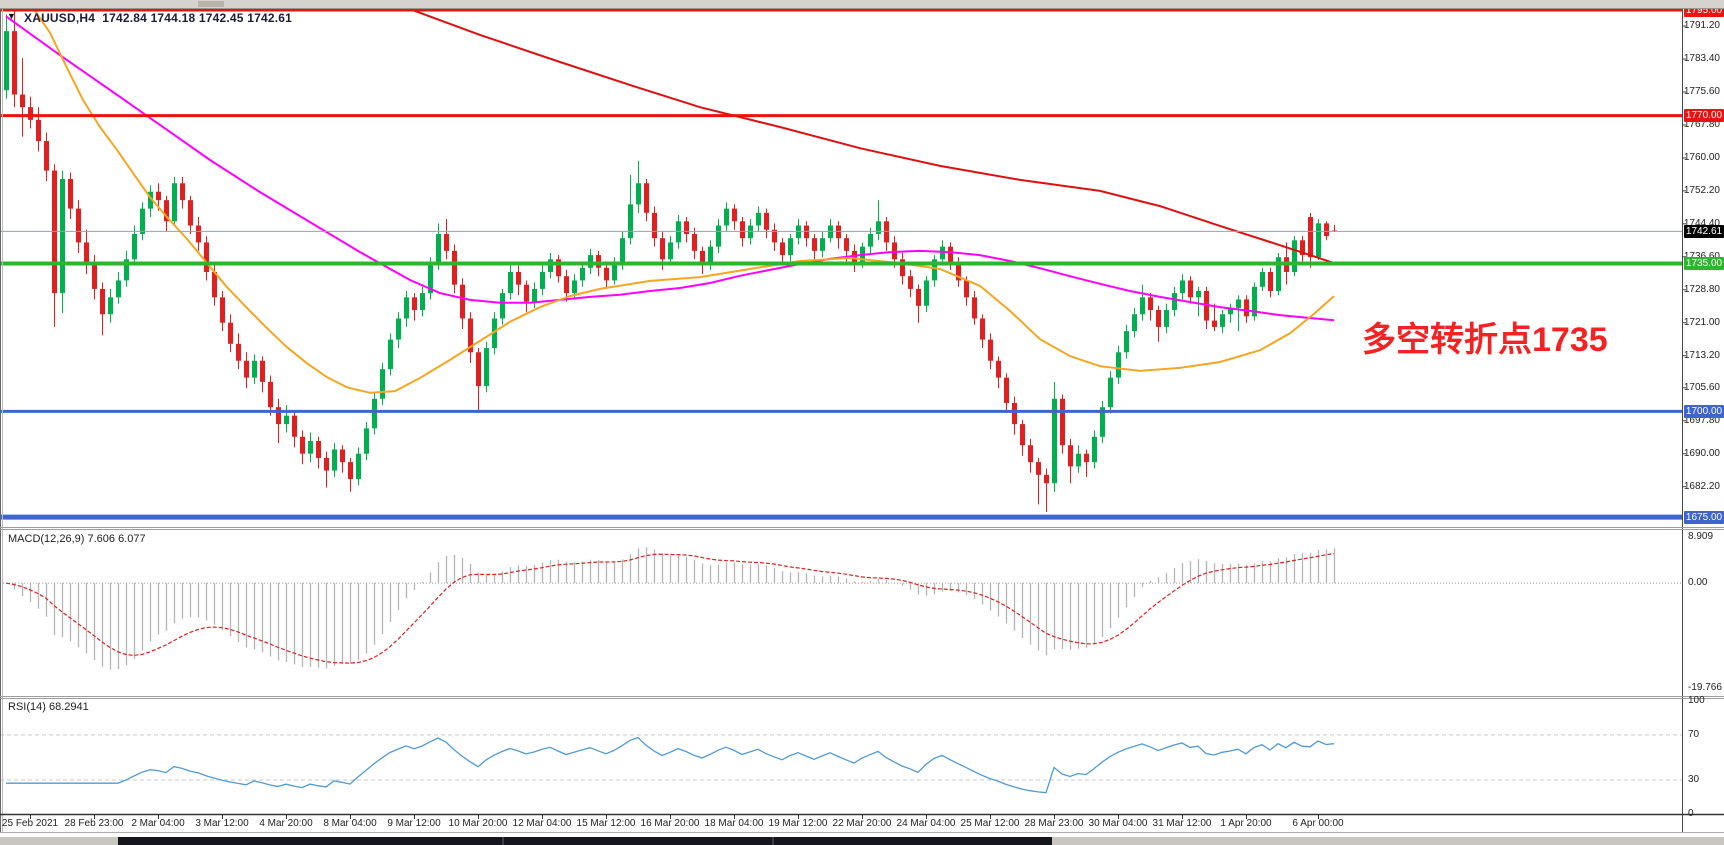  Describe the element at coordinates (1704, 231) in the screenshot. I see `price-tag-1742.61: 1742.61` at that location.